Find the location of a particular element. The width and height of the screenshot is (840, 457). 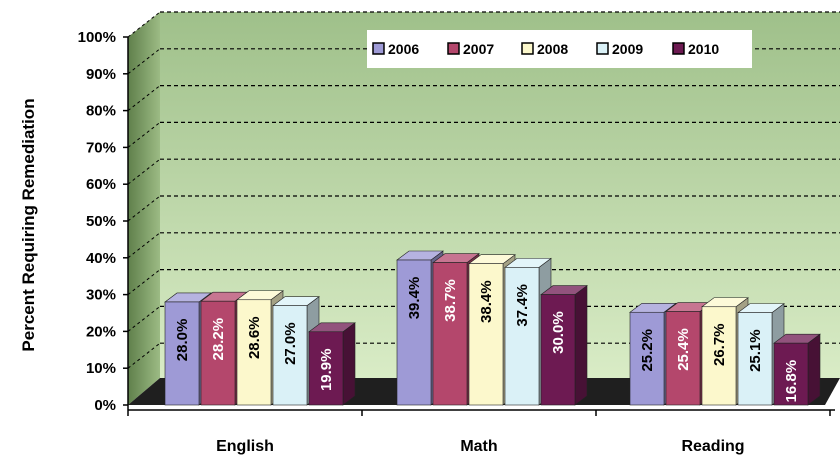

category-label: Math is located at coordinates (478, 446).